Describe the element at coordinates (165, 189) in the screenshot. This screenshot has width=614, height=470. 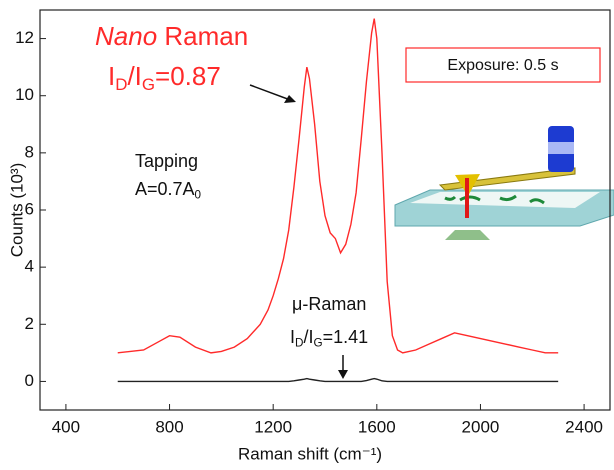
I see `annotation-part: A=0.7A` at that location.